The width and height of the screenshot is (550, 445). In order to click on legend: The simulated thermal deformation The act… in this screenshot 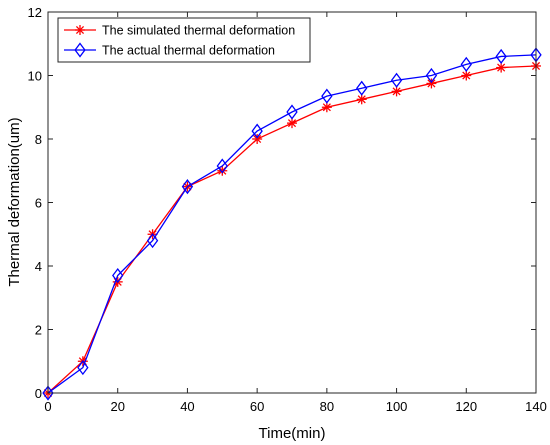, I will do `click(184, 40)`.